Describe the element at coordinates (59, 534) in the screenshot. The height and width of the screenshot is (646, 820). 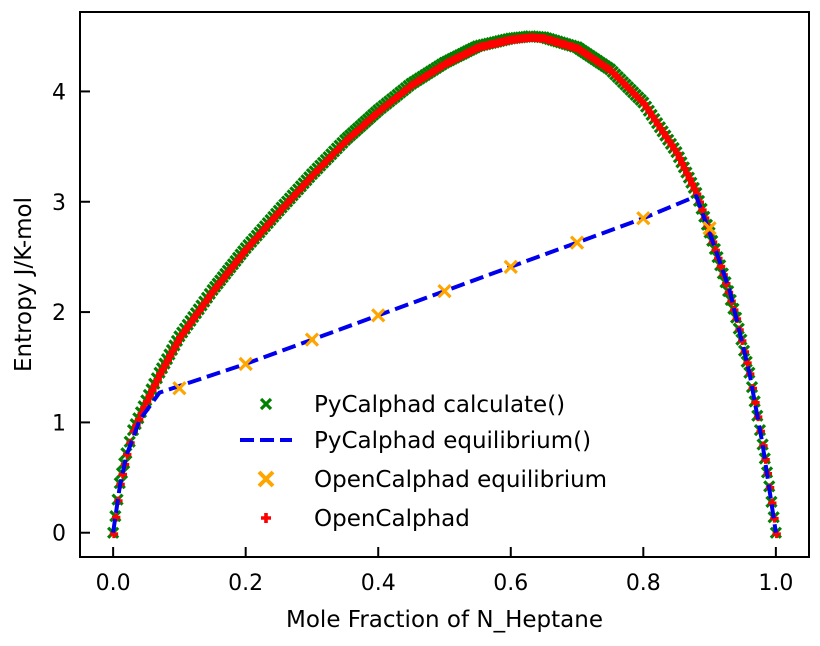
I see `y-tick-label: 0` at that location.